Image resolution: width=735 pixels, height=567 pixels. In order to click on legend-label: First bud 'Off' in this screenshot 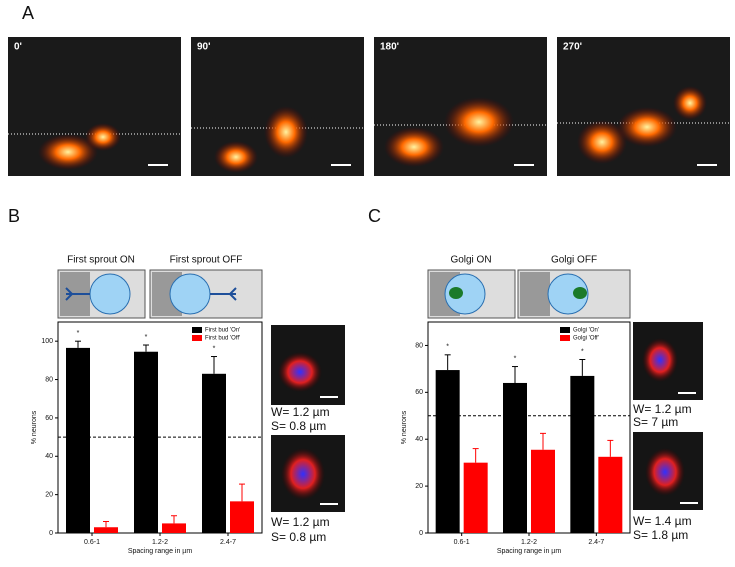, I will do `click(222, 339)`.